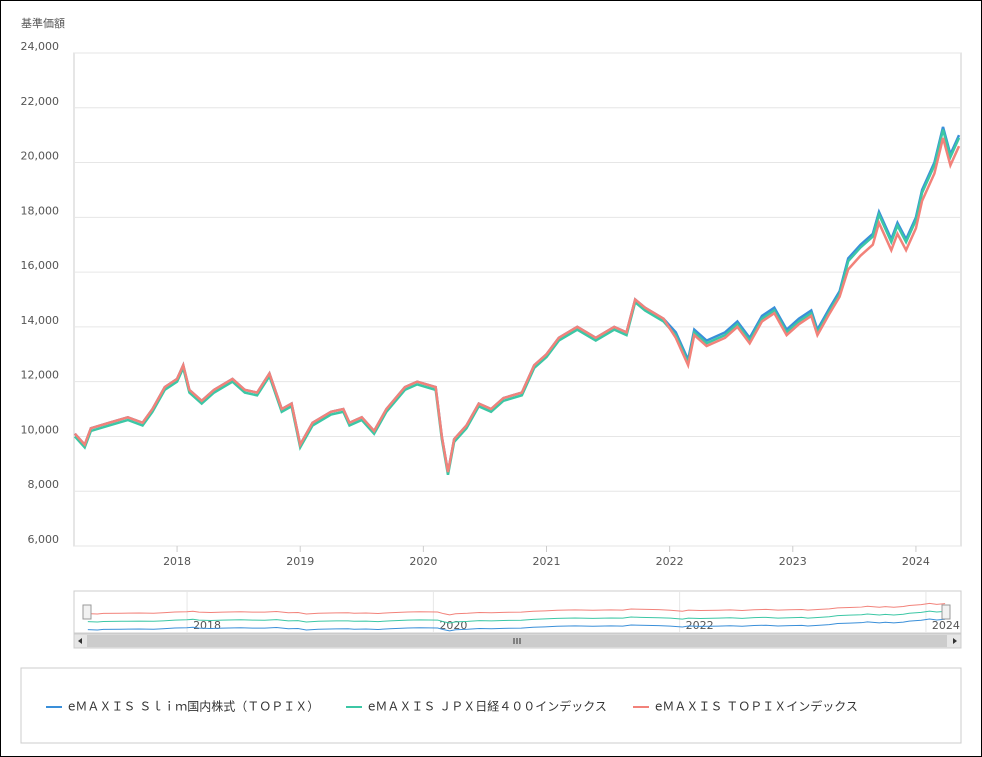 This screenshot has width=982, height=757. I want to click on y-tick-label: 8,000, so click(44, 484).